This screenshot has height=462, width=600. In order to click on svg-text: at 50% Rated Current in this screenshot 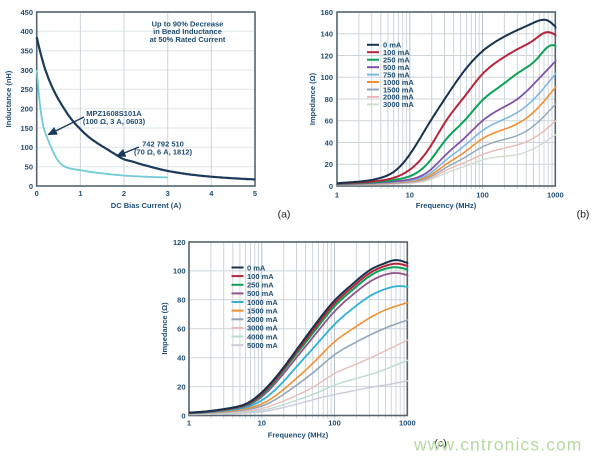, I will do `click(188, 39)`.